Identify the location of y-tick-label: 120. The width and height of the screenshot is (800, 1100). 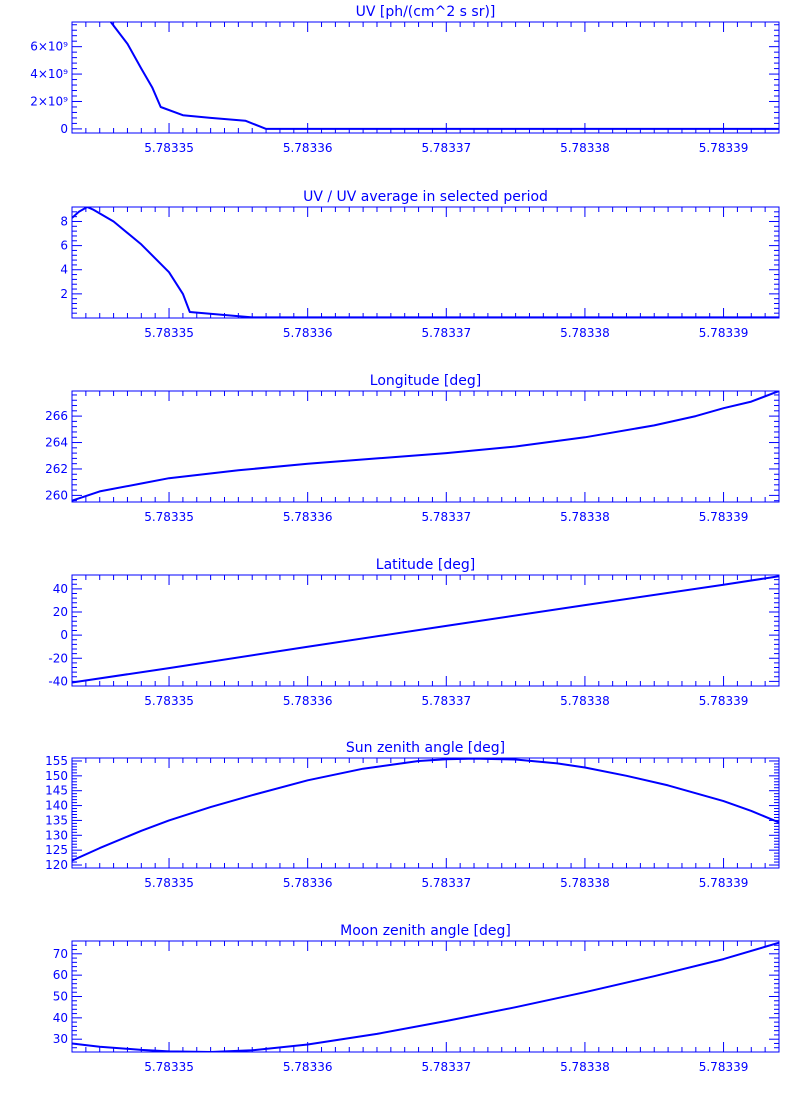
(56, 865).